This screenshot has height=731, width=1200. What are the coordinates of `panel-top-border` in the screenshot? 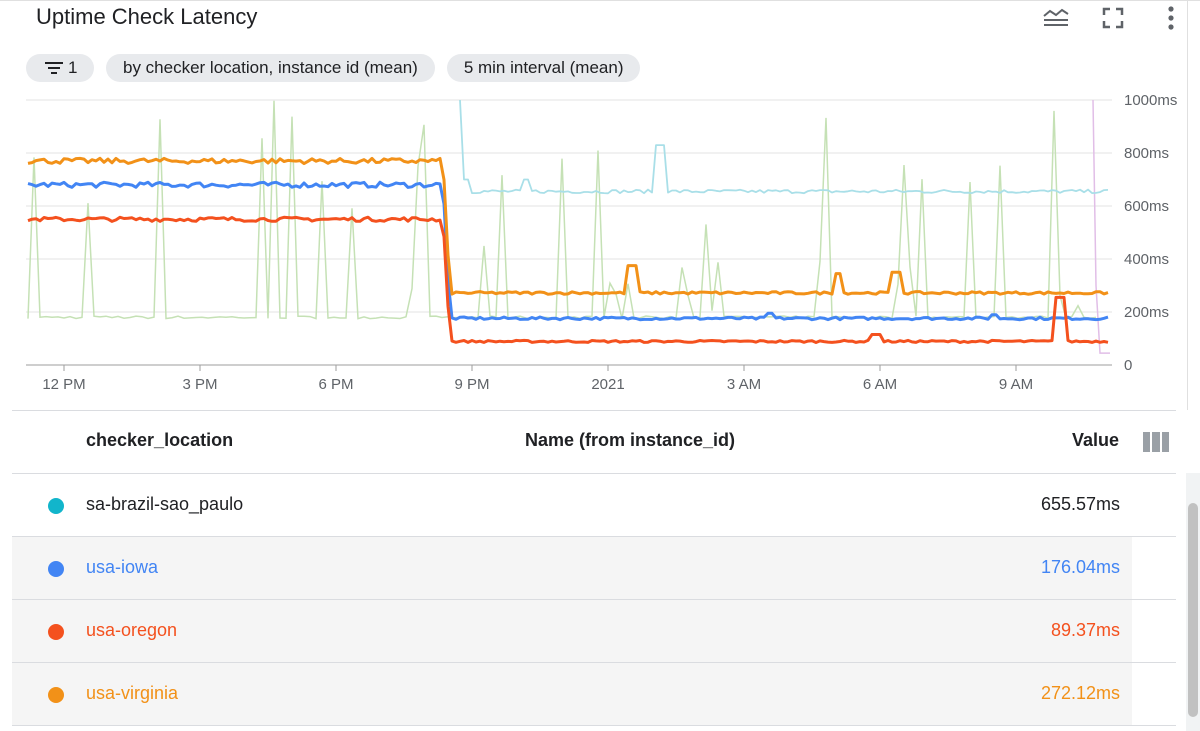 It's located at (600, 0).